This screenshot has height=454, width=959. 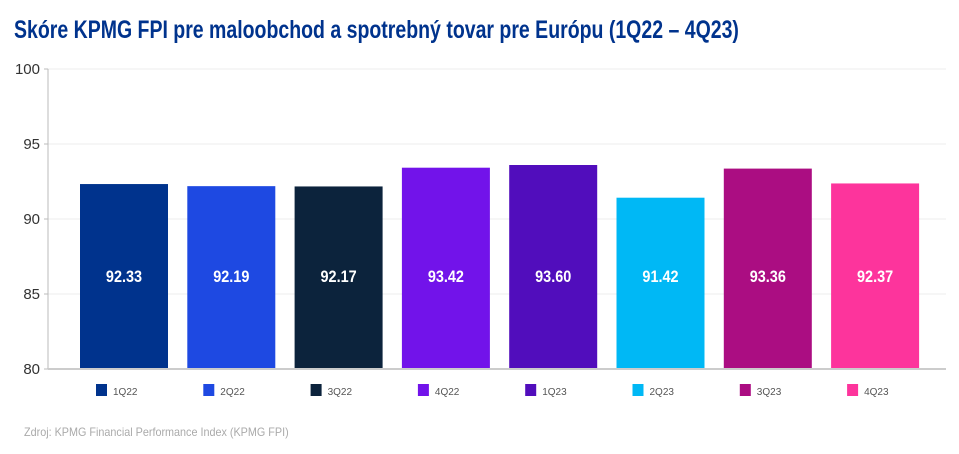 I want to click on data-label: 92.19, so click(x=231, y=277).